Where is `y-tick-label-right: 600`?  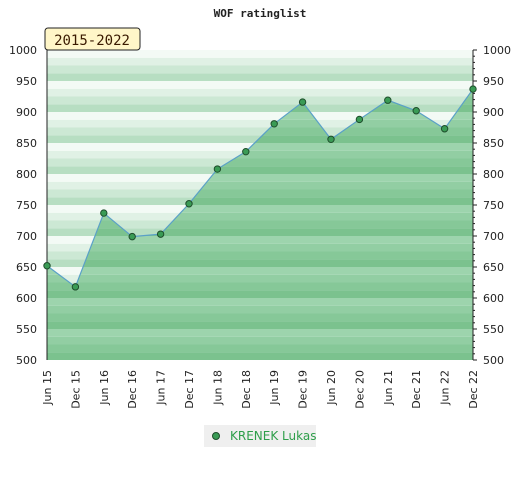 y-tick-label-right: 600 is located at coordinates (493, 298).